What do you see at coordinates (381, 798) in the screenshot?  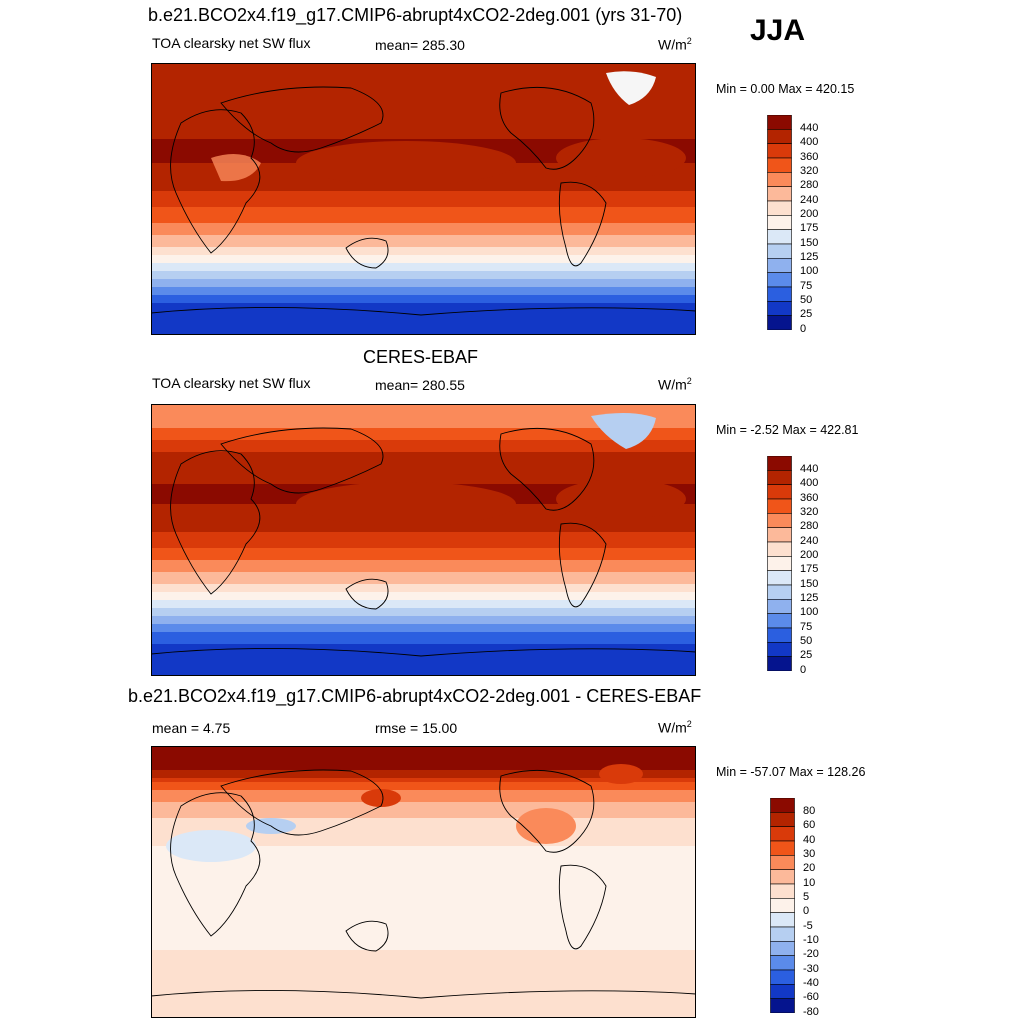 I see `panel3-kamchatka-anomaly` at bounding box center [381, 798].